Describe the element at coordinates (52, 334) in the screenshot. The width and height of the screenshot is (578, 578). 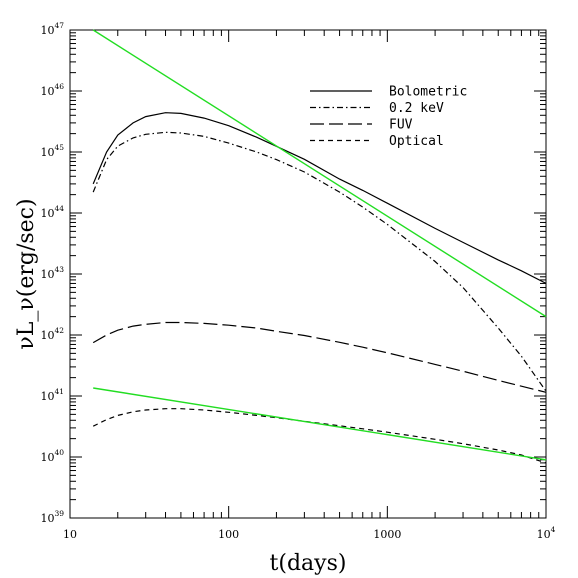
I see `y-tick-label: 1042` at that location.